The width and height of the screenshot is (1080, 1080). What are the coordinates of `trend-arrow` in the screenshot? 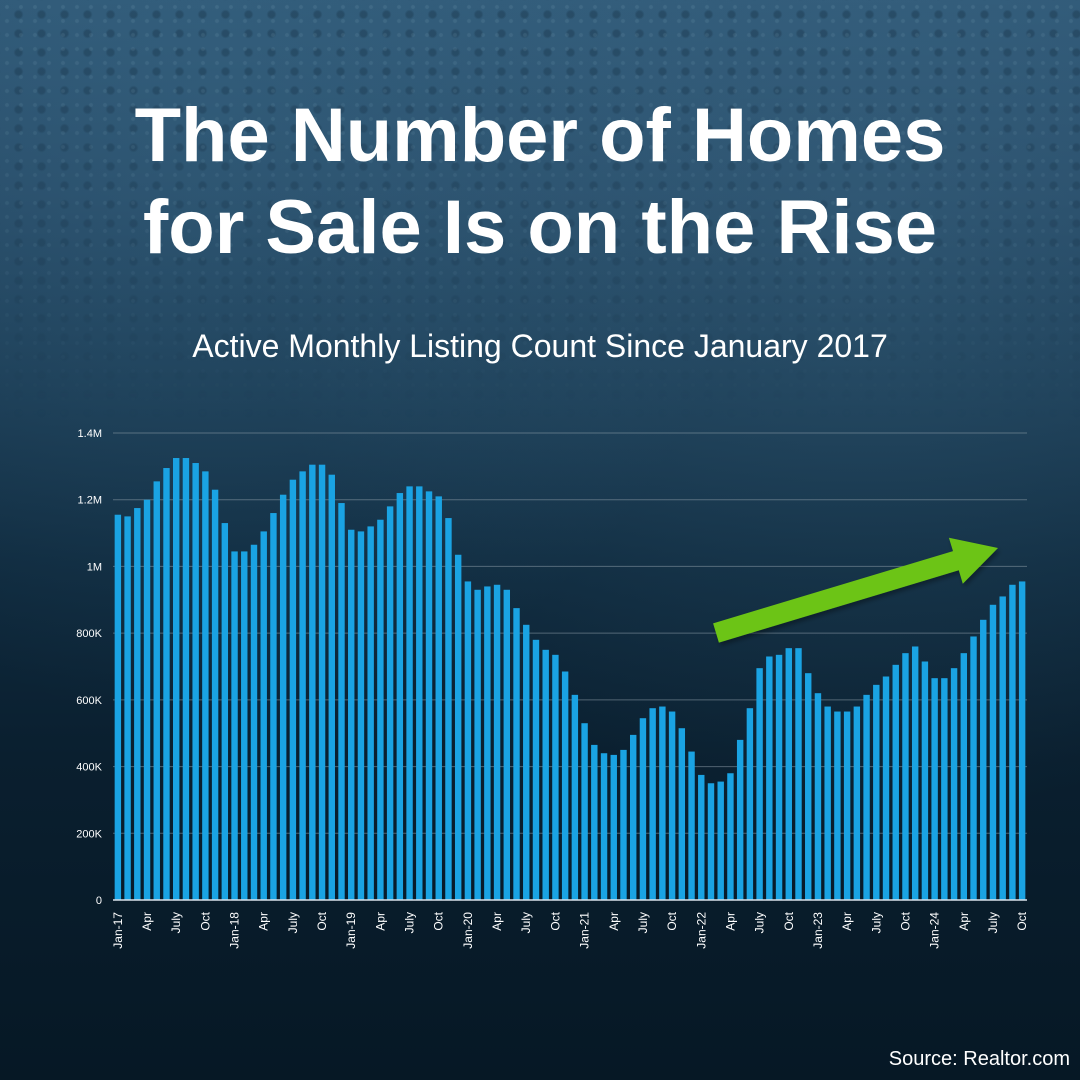 It's located at (855, 590).